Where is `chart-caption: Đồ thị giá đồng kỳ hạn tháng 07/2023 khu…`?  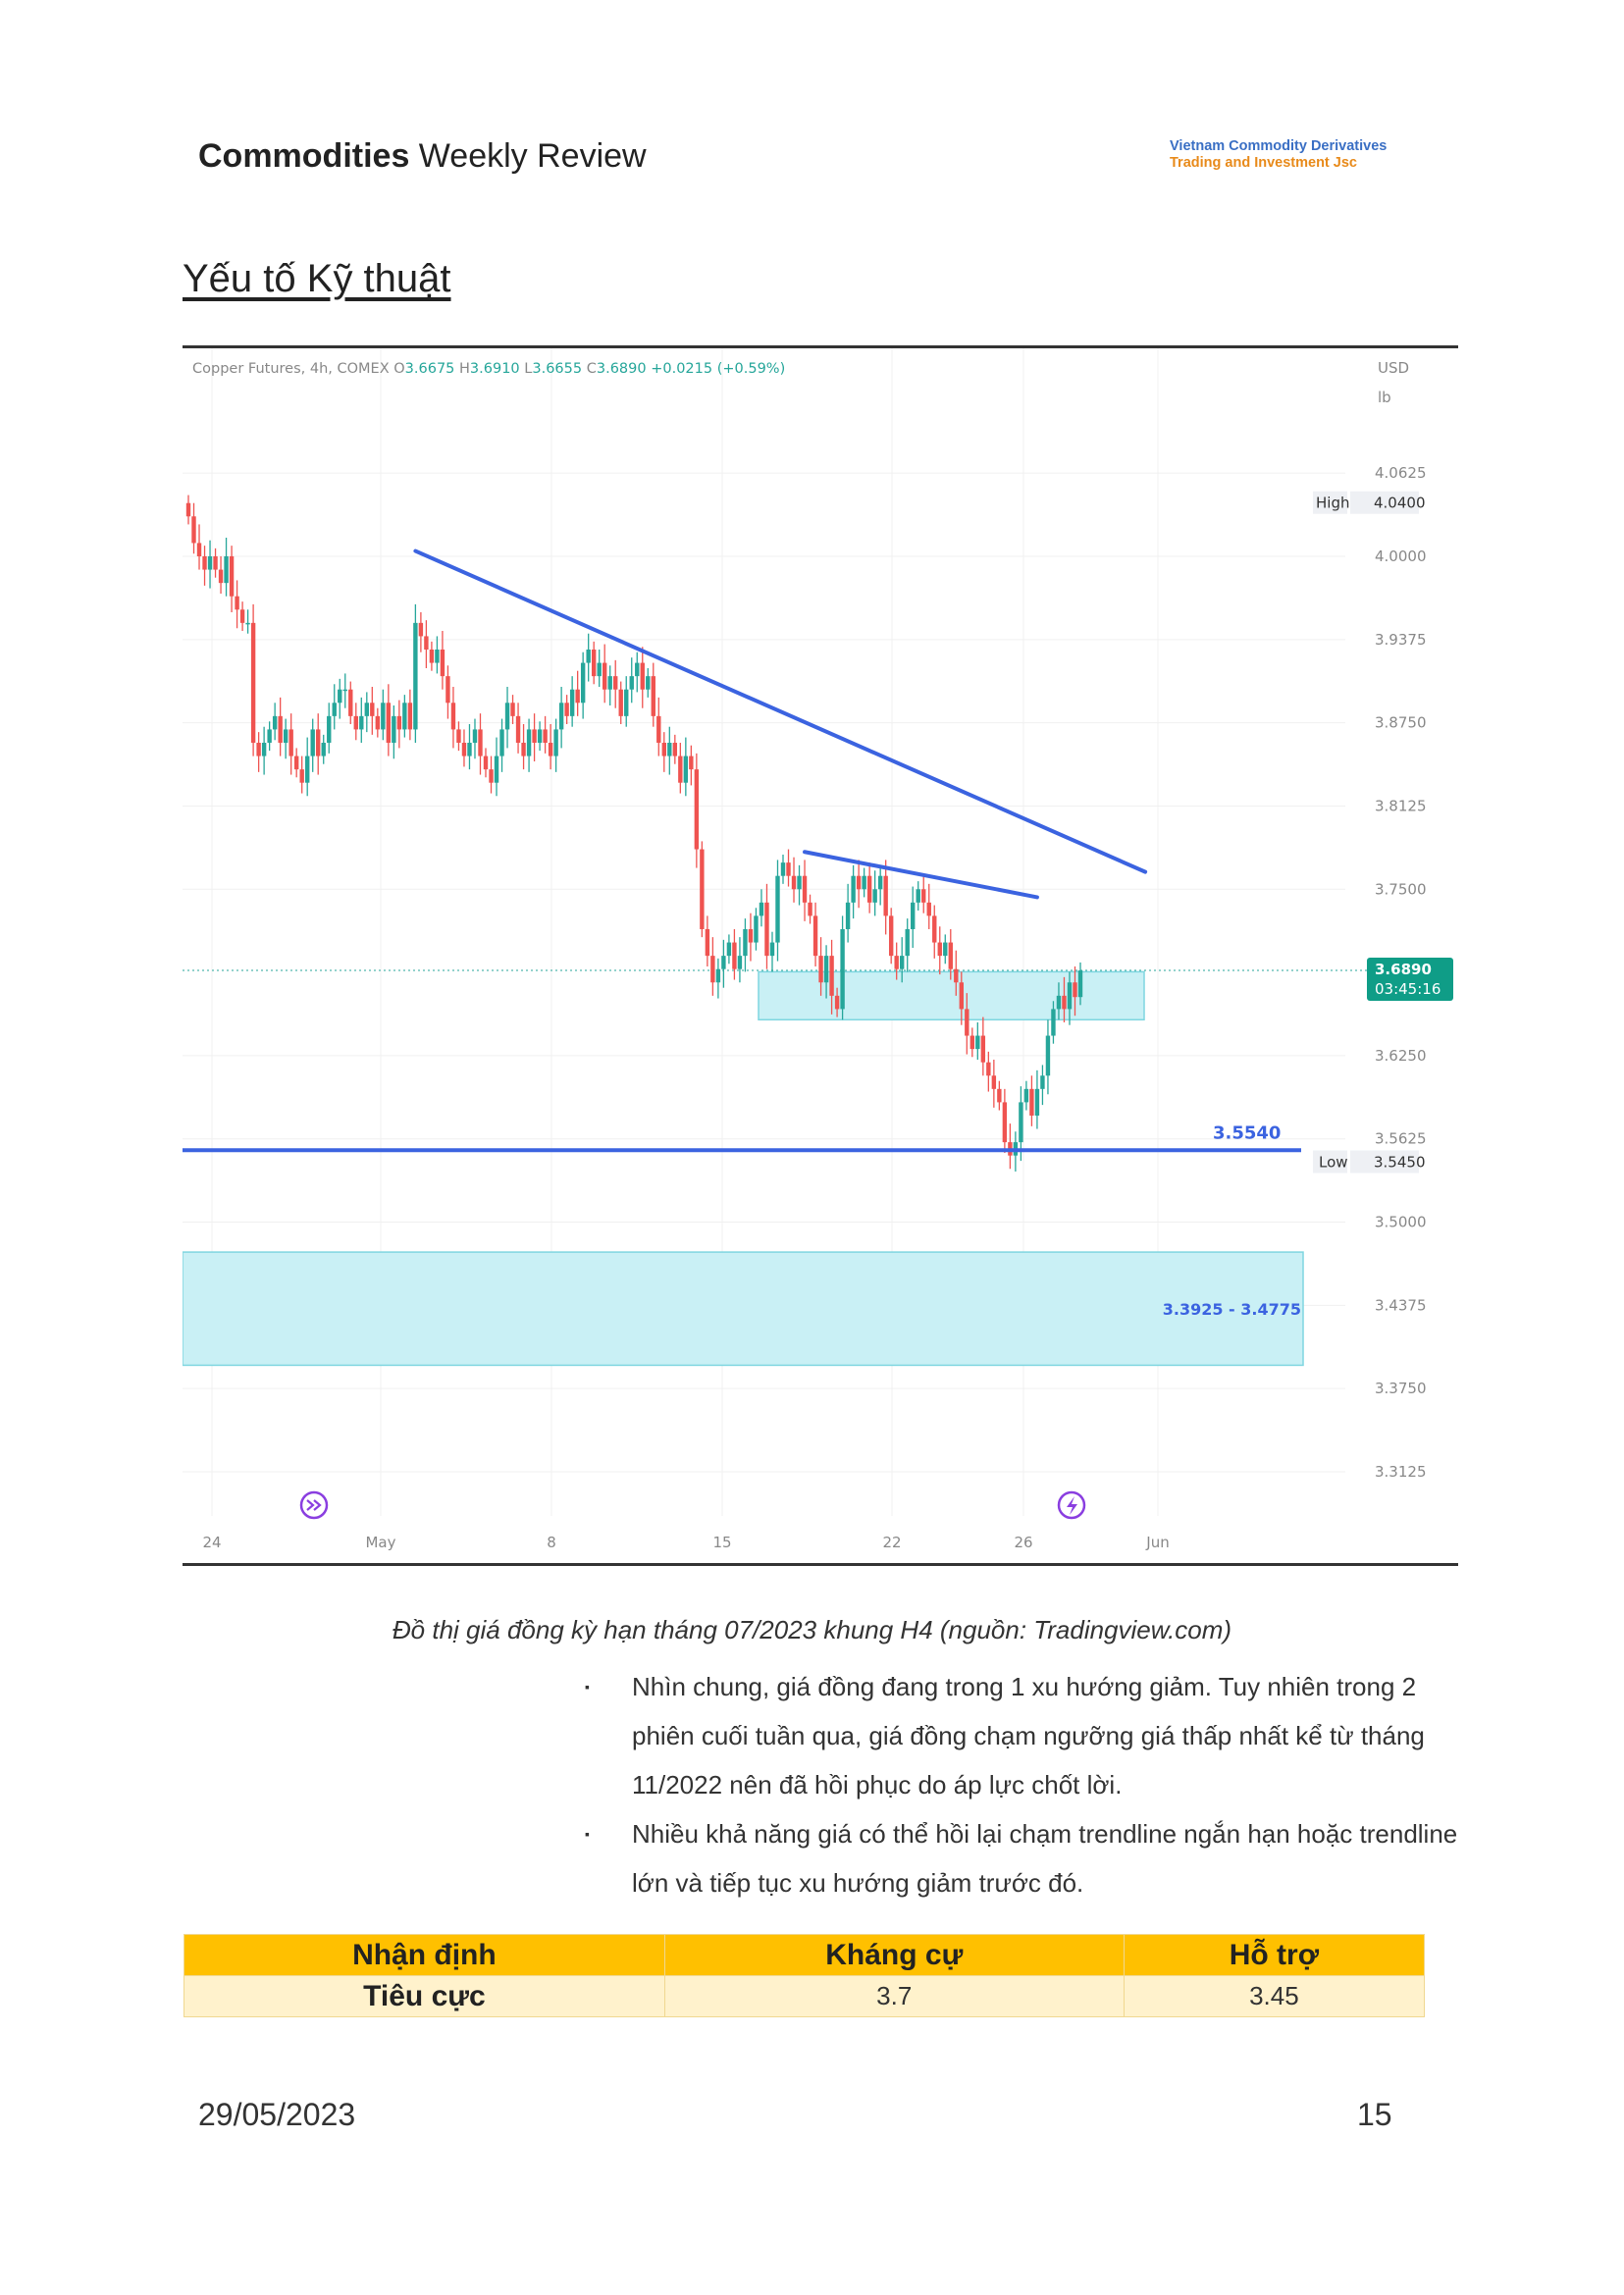
chart-caption: Đồ thị giá đồng kỳ hạn tháng 07/2023 khu… is located at coordinates (812, 1630).